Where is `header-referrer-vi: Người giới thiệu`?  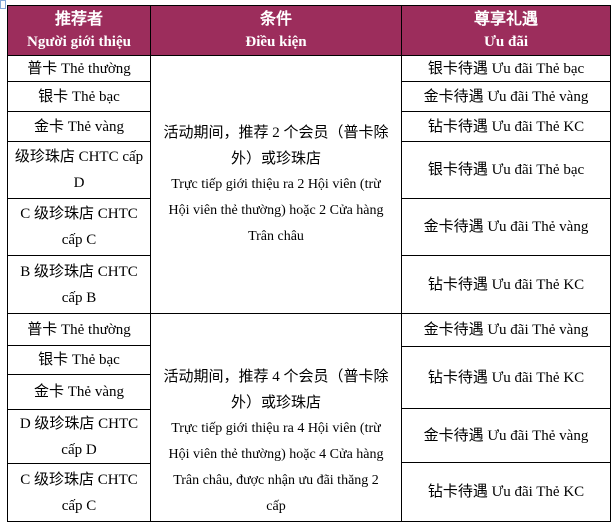
header-referrer-vi: Người giới thiệu is located at coordinates (79, 41).